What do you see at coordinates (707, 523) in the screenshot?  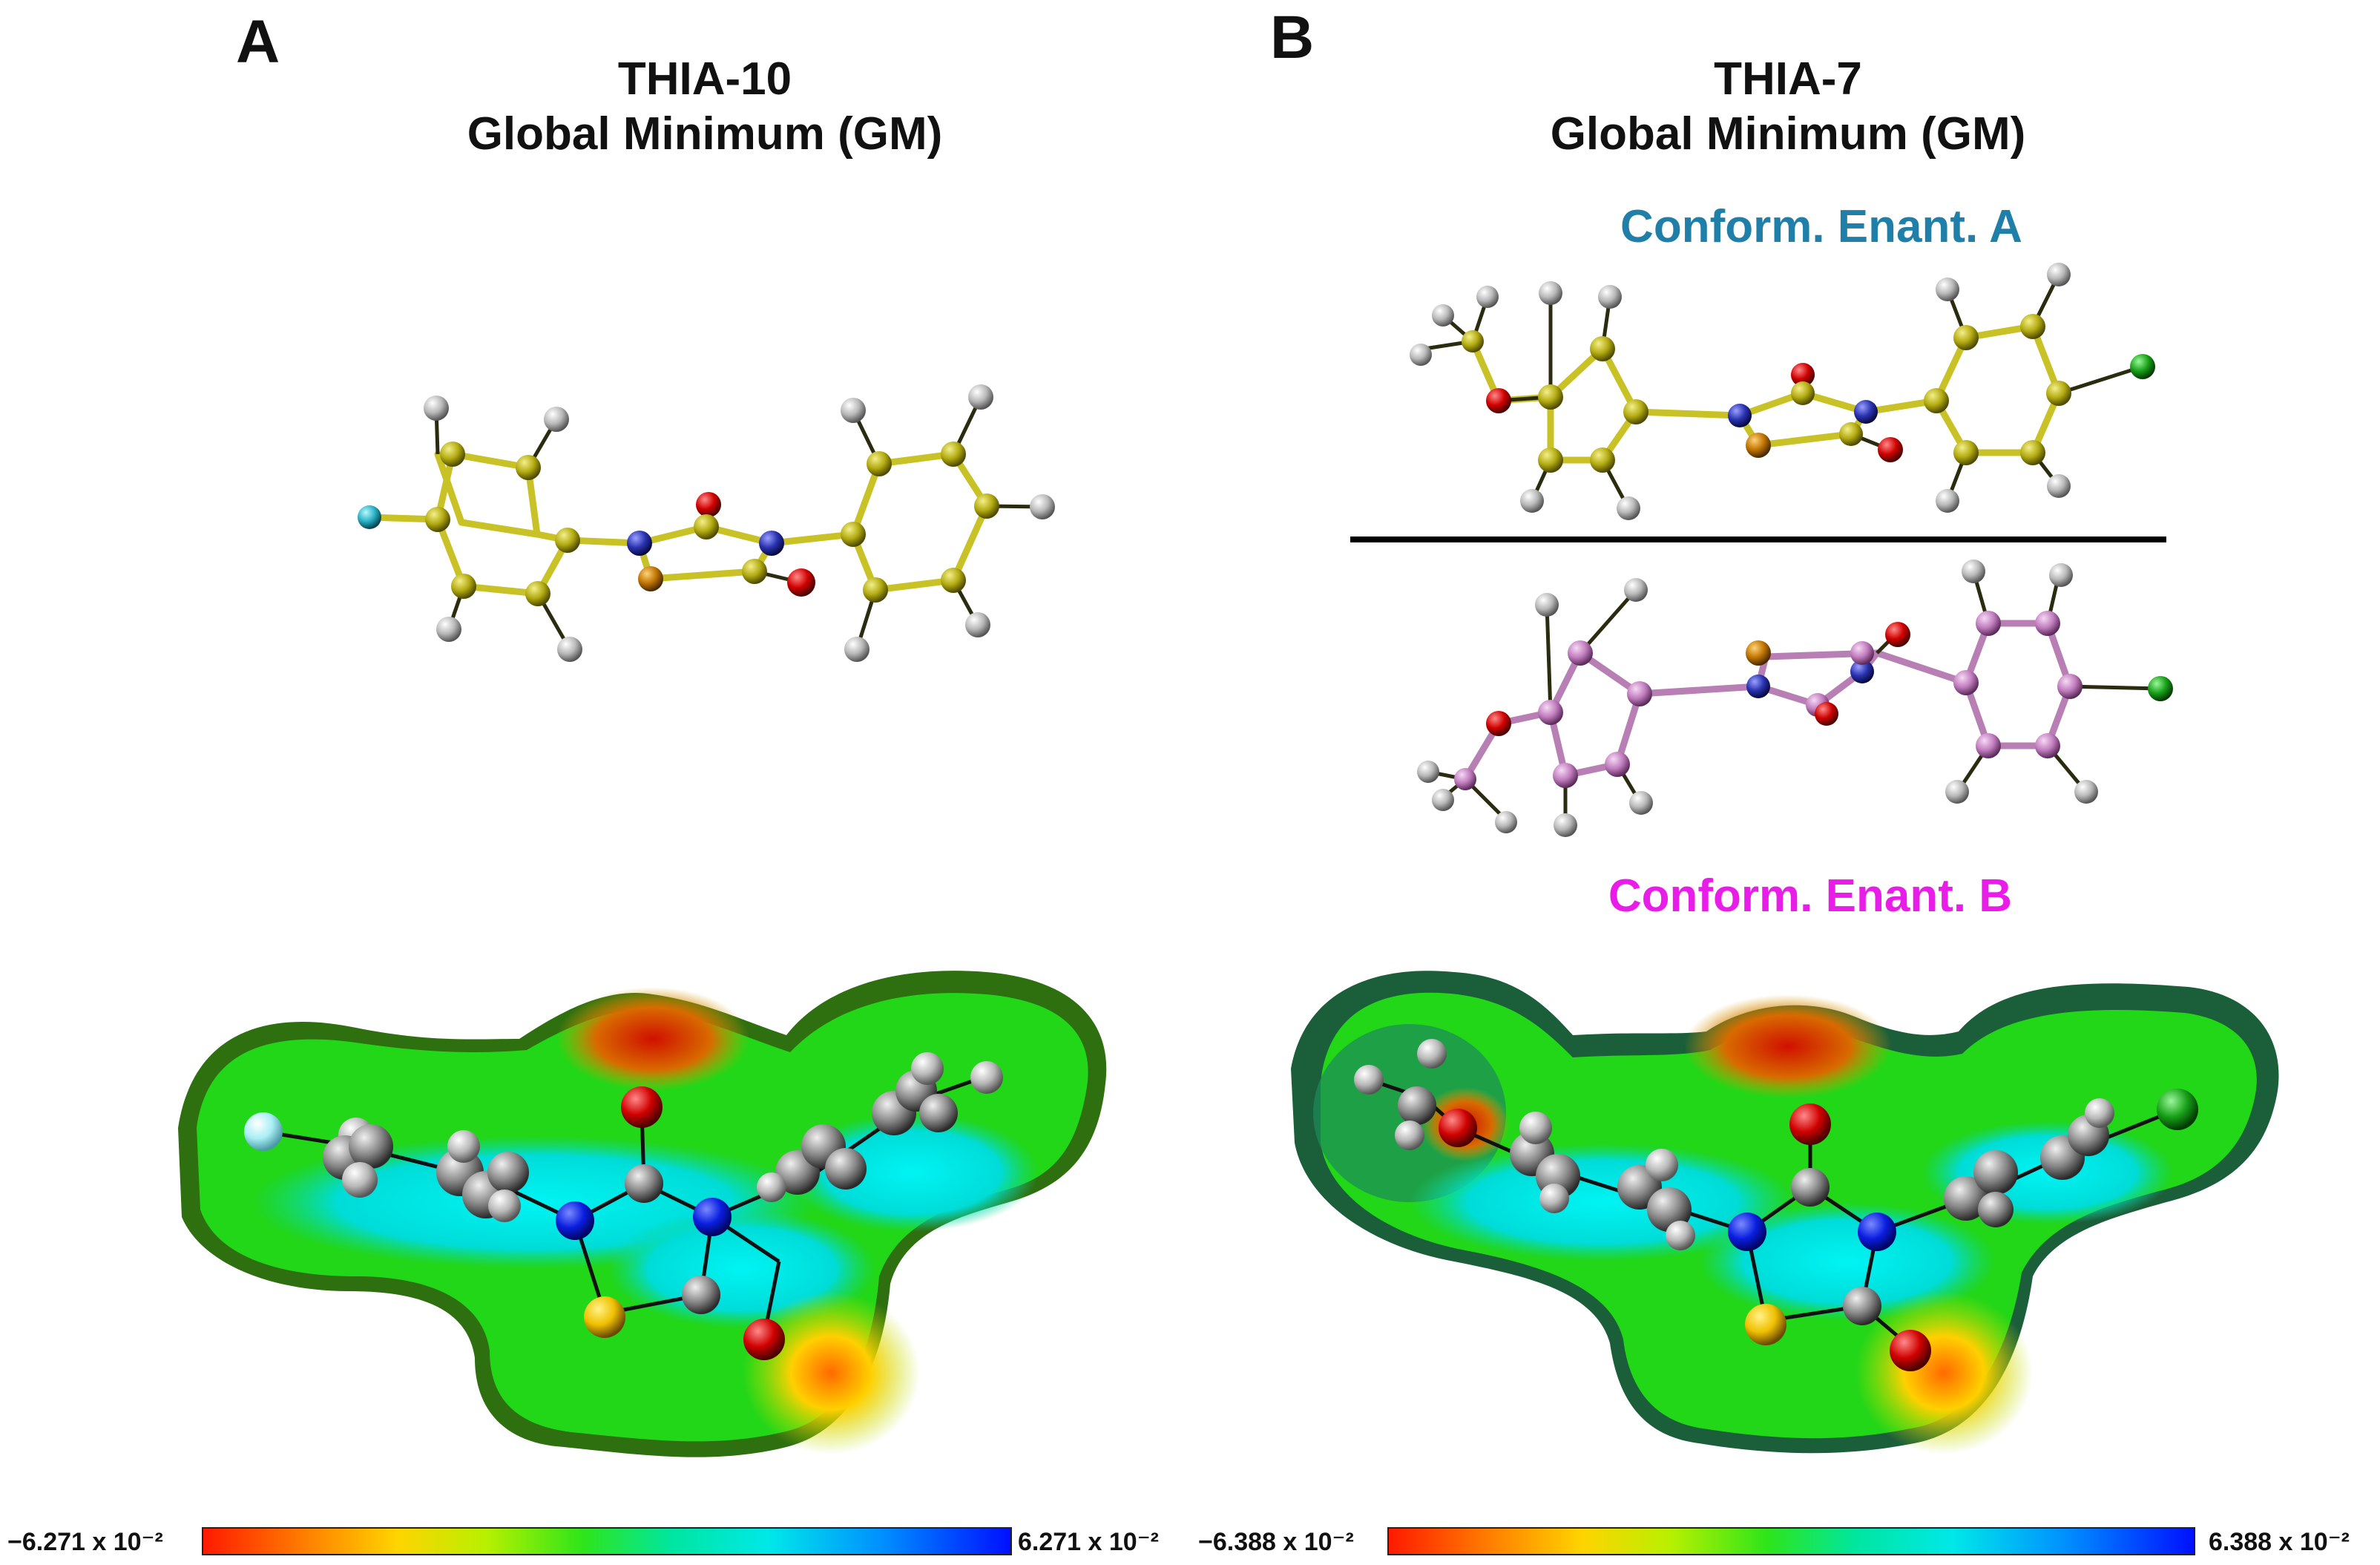 I see `thia10-molecule` at bounding box center [707, 523].